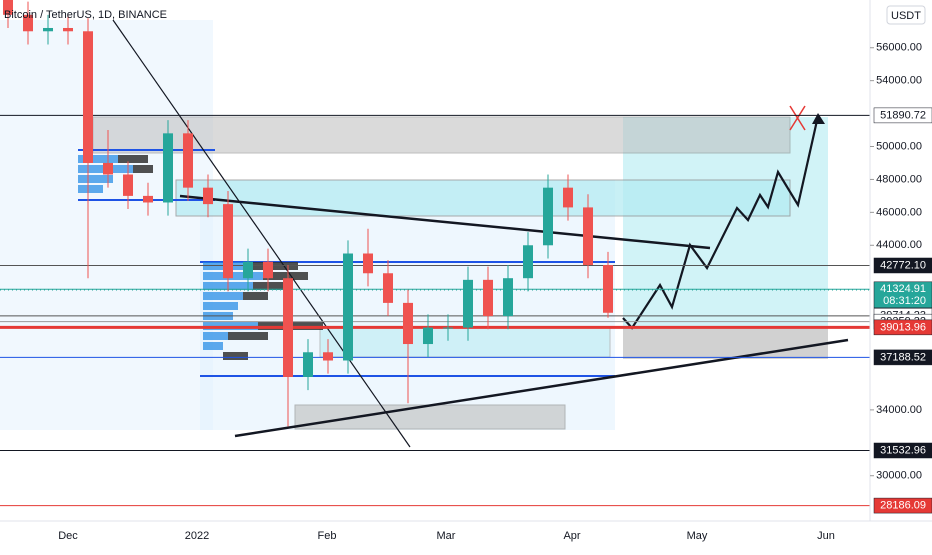 This screenshot has height=555, width=932. I want to click on price-badge-label: 28186.09, so click(903, 505).